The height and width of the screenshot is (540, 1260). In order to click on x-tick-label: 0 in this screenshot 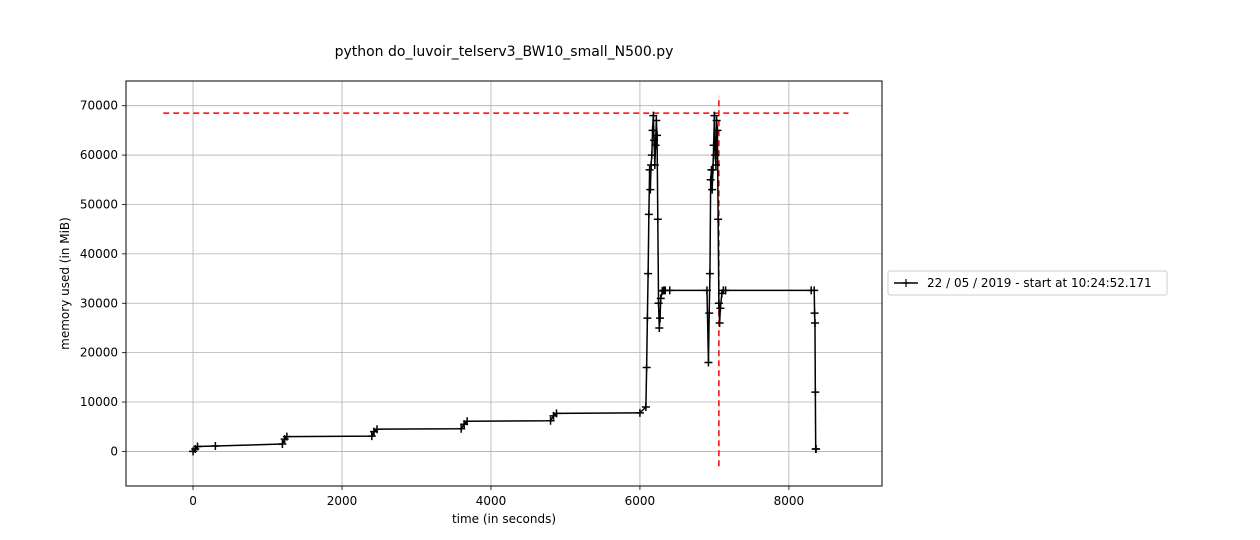, I will do `click(193, 501)`.